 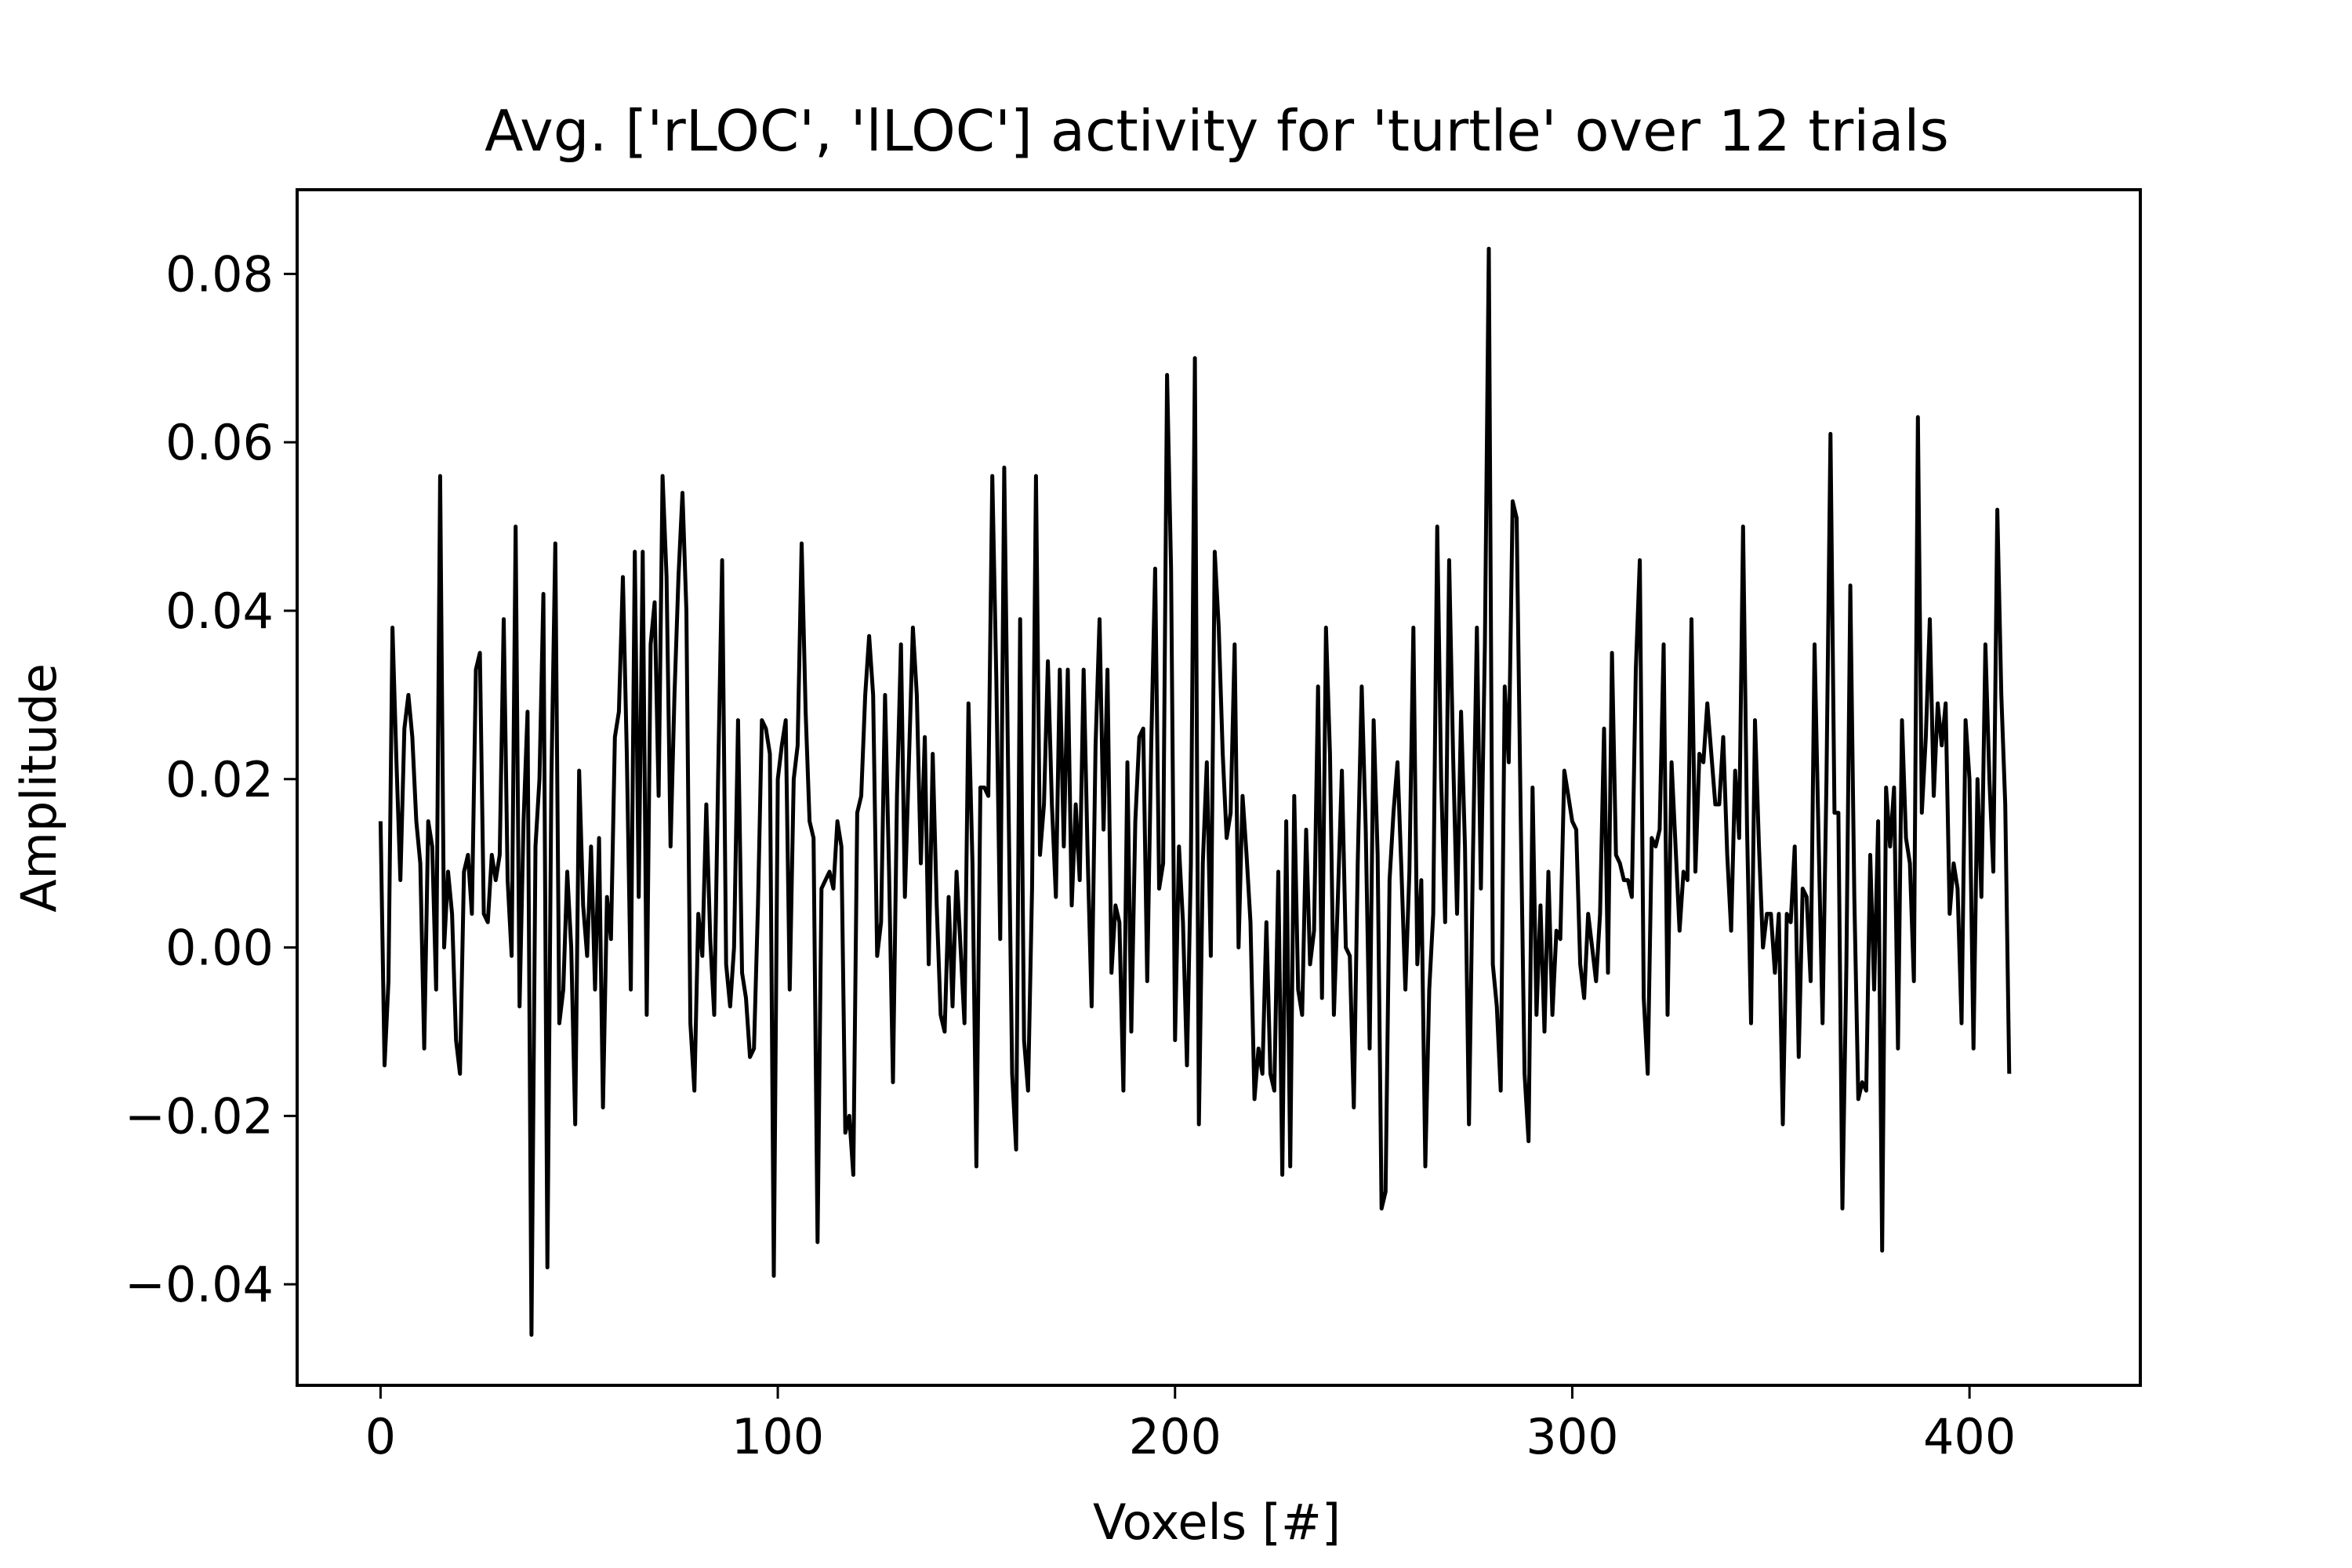 What do you see at coordinates (219, 611) in the screenshot?
I see `y-tick-label: 0.04` at bounding box center [219, 611].